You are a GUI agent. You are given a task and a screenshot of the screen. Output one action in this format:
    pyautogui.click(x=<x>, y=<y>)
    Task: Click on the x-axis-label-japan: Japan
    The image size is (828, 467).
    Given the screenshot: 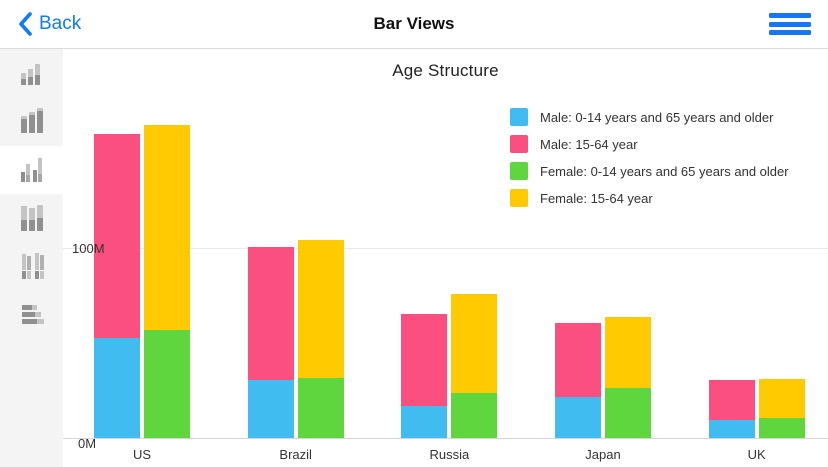 What is the action you would take?
    pyautogui.click(x=603, y=454)
    